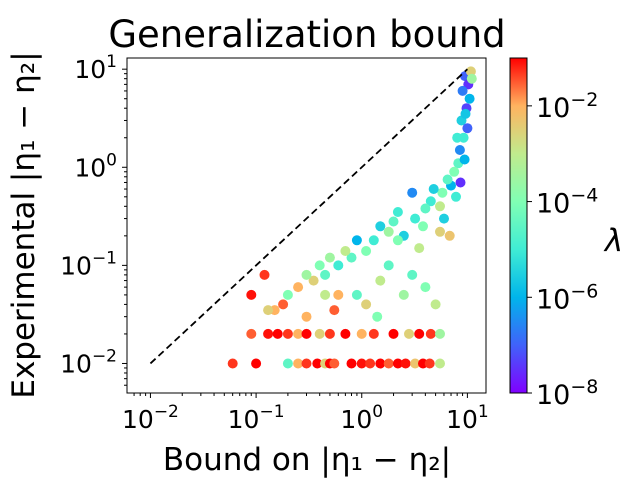 Image resolution: width=640 pixels, height=480 pixels. Describe the element at coordinates (150, 418) in the screenshot. I see `x-tick-label: 10⁻²` at that location.